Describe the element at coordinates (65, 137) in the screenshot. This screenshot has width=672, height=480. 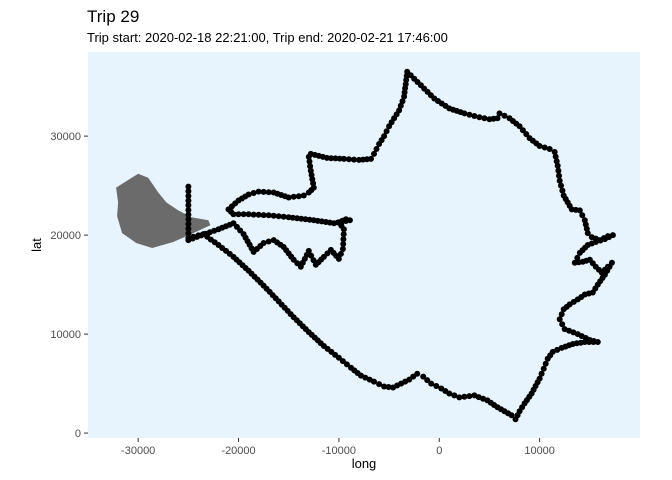
I see `y-tick-label: 30000` at that location.